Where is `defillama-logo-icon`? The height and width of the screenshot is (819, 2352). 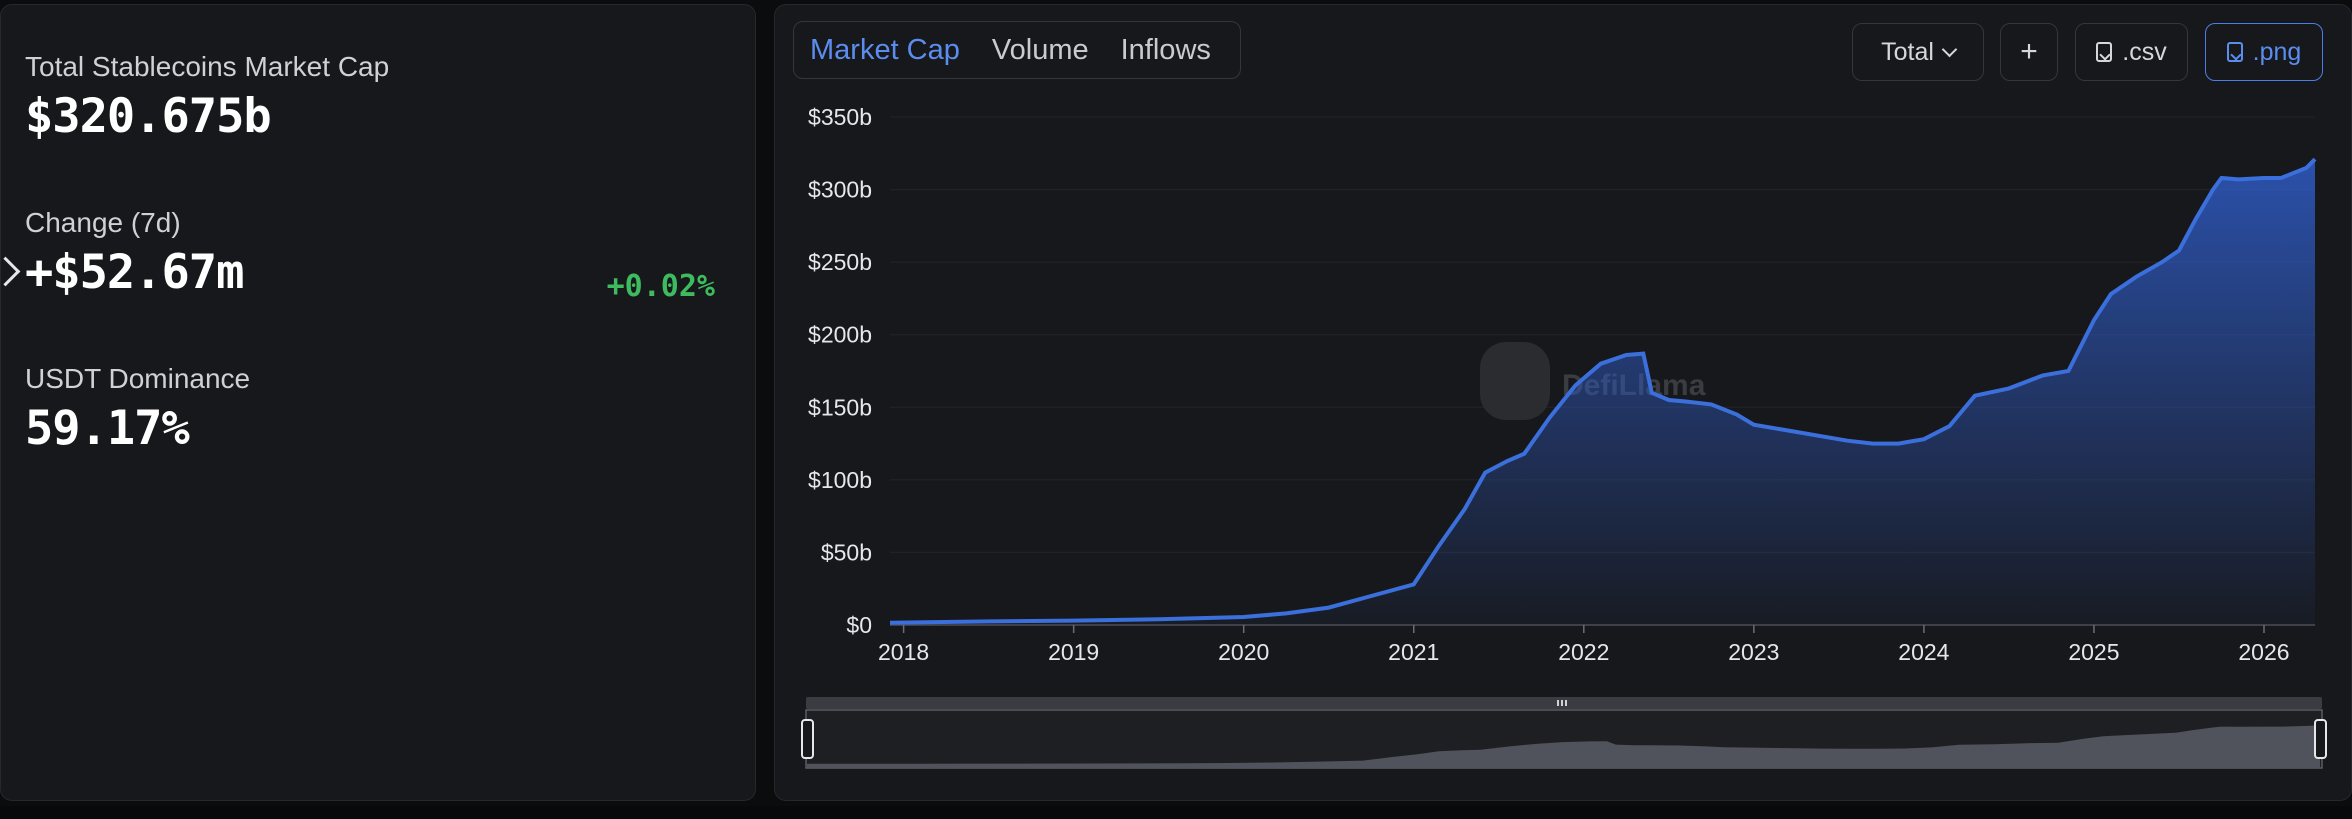 defillama-logo-icon is located at coordinates (1515, 381).